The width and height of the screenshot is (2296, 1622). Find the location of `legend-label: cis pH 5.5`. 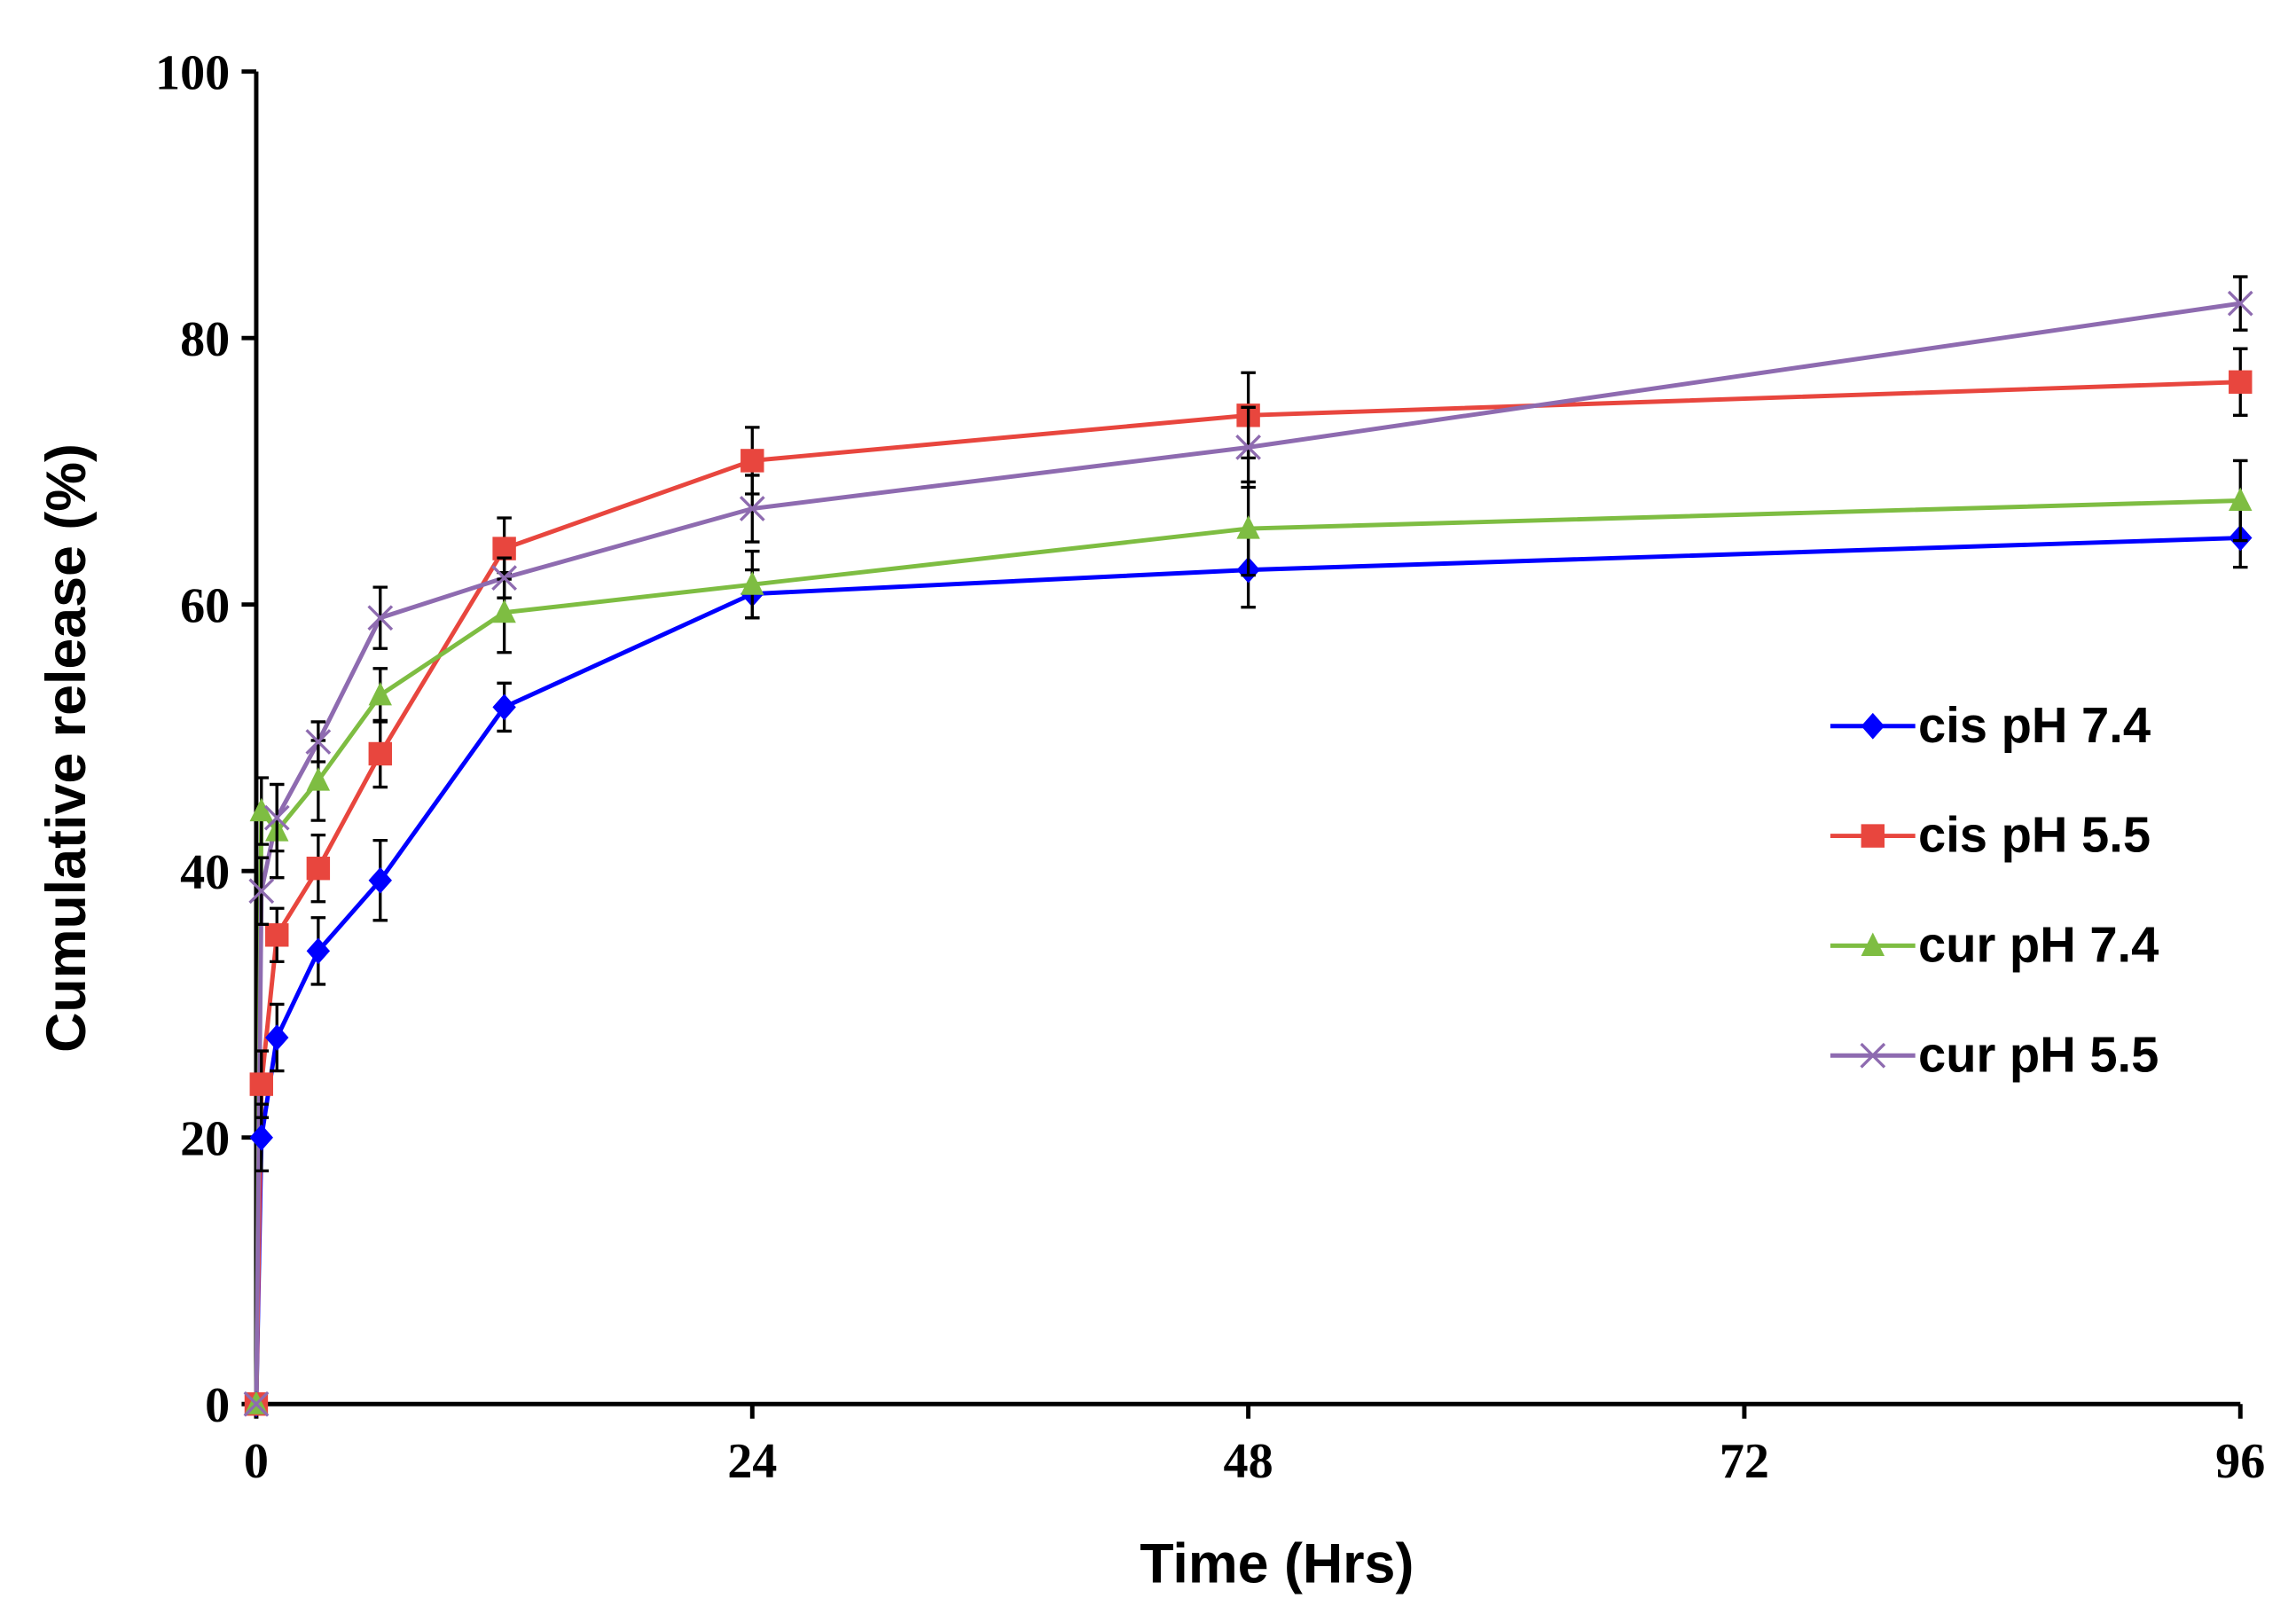

legend-label: cis pH 5.5 is located at coordinates (2034, 835).